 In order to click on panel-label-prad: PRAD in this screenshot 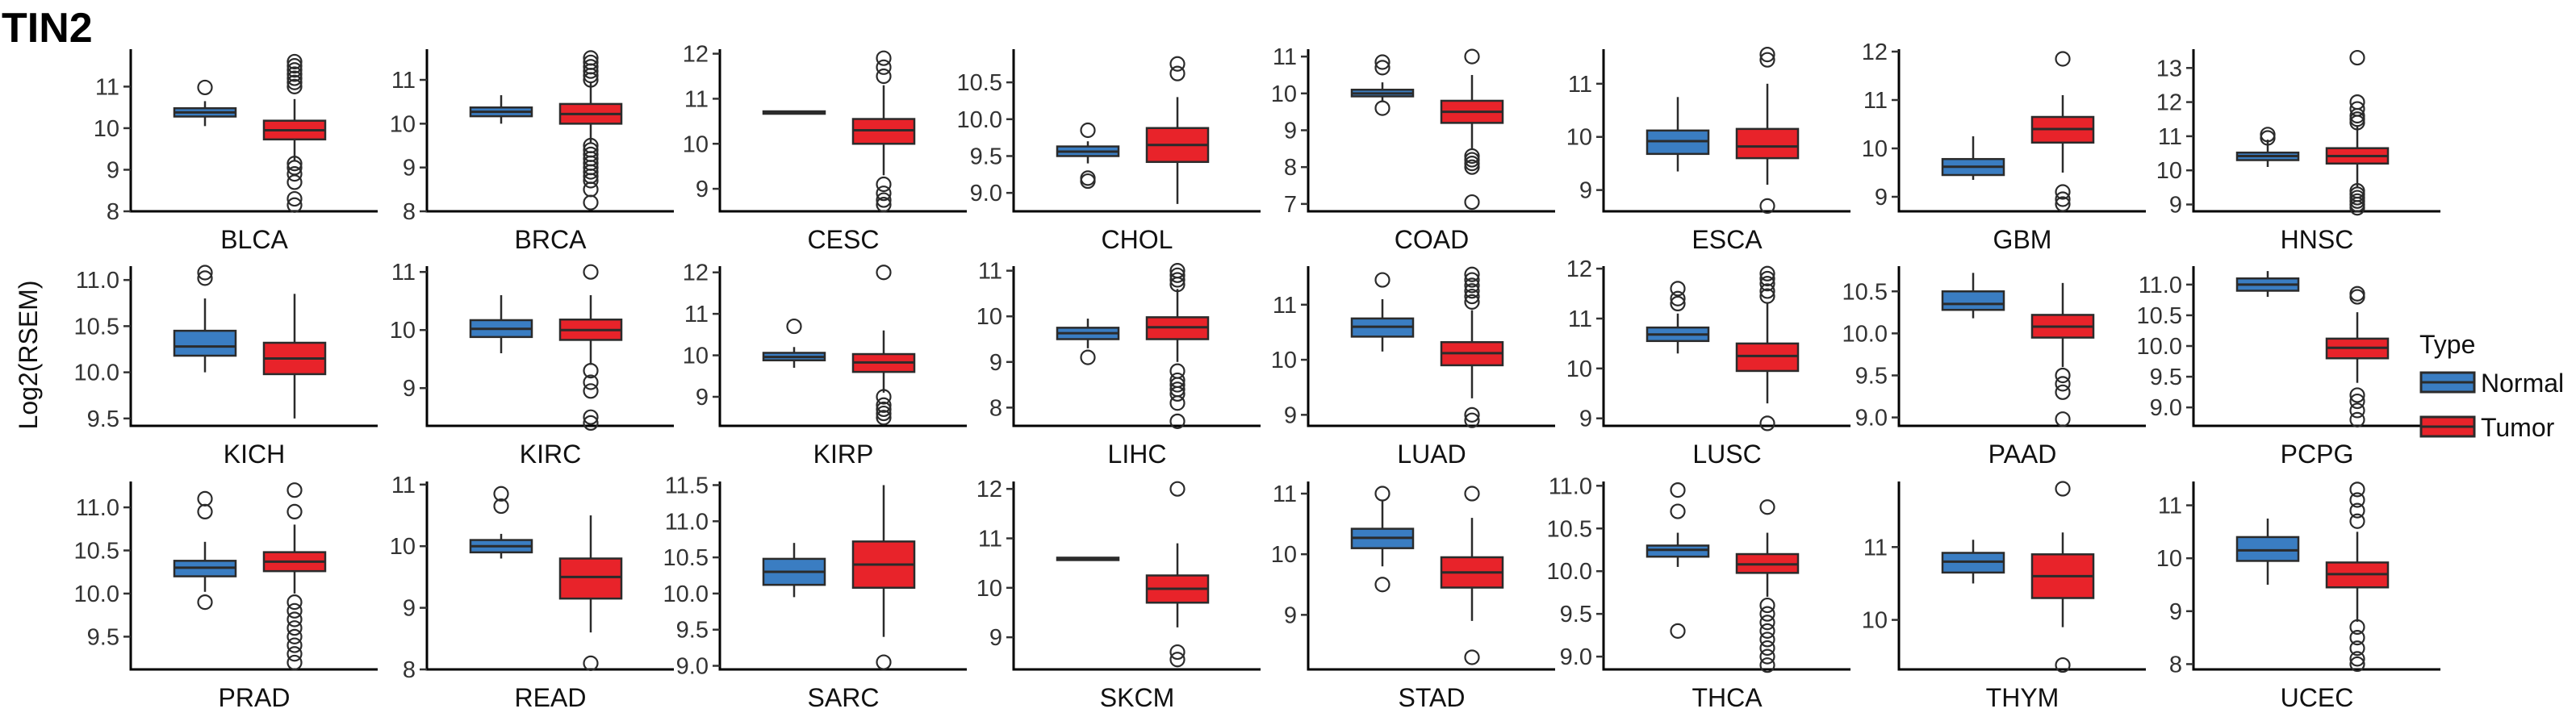, I will do `click(255, 697)`.